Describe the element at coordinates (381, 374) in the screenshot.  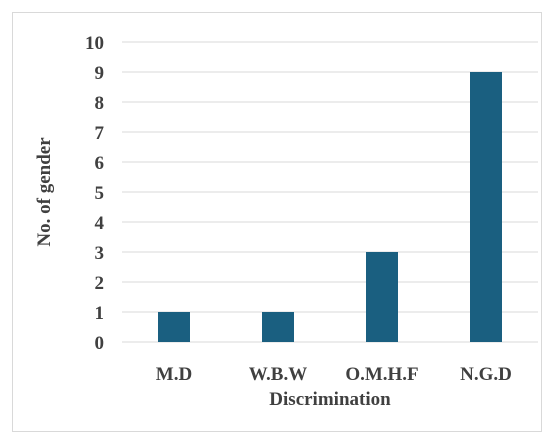
I see `x-category-label: O.M.H.F` at that location.